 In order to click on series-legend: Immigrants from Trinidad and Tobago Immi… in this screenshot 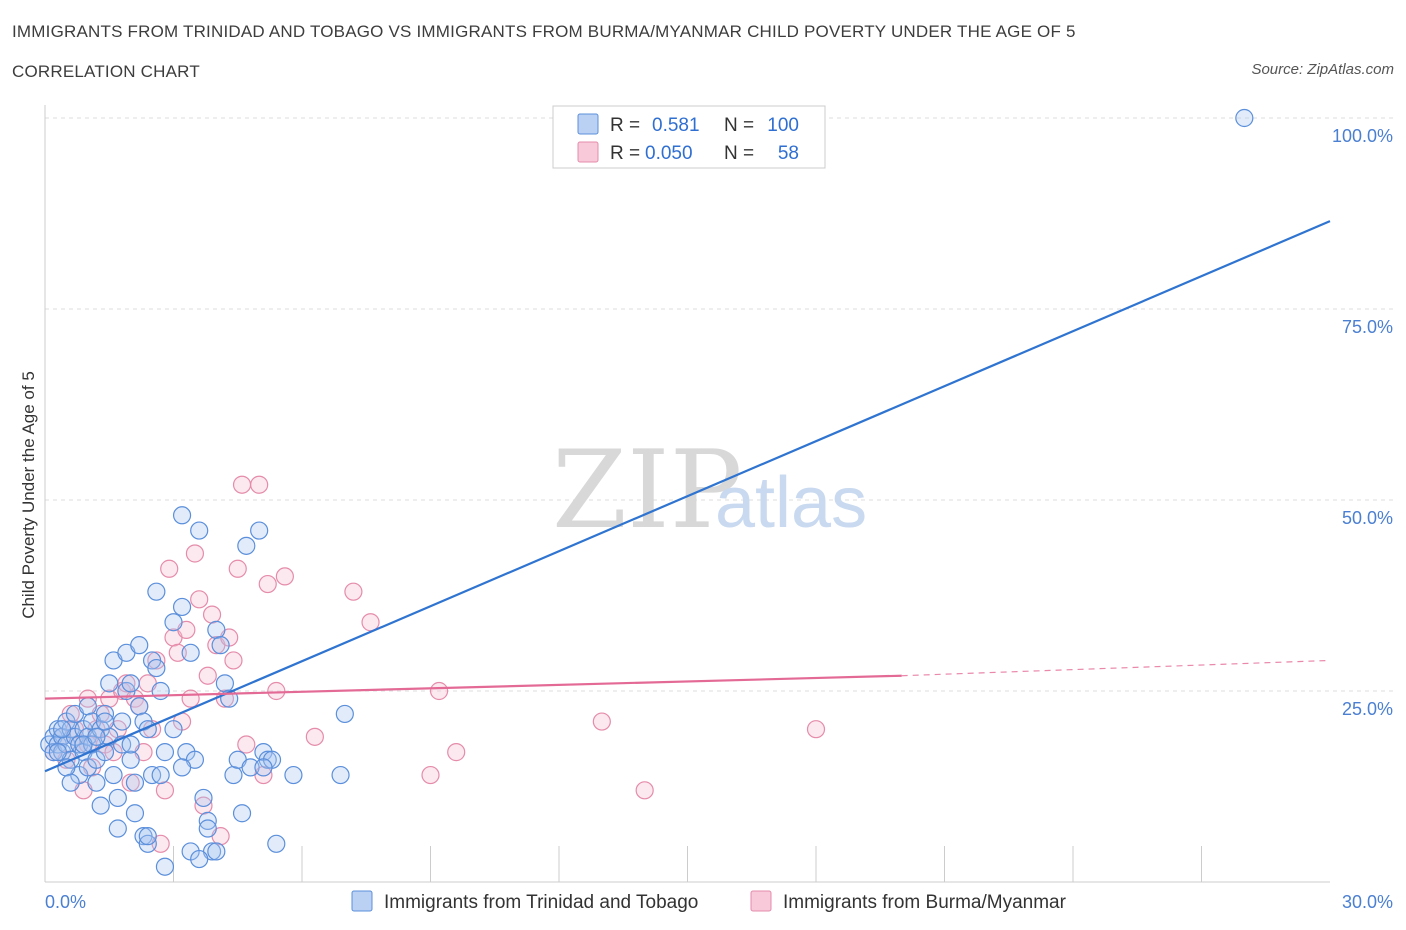, I will do `click(709, 901)`.